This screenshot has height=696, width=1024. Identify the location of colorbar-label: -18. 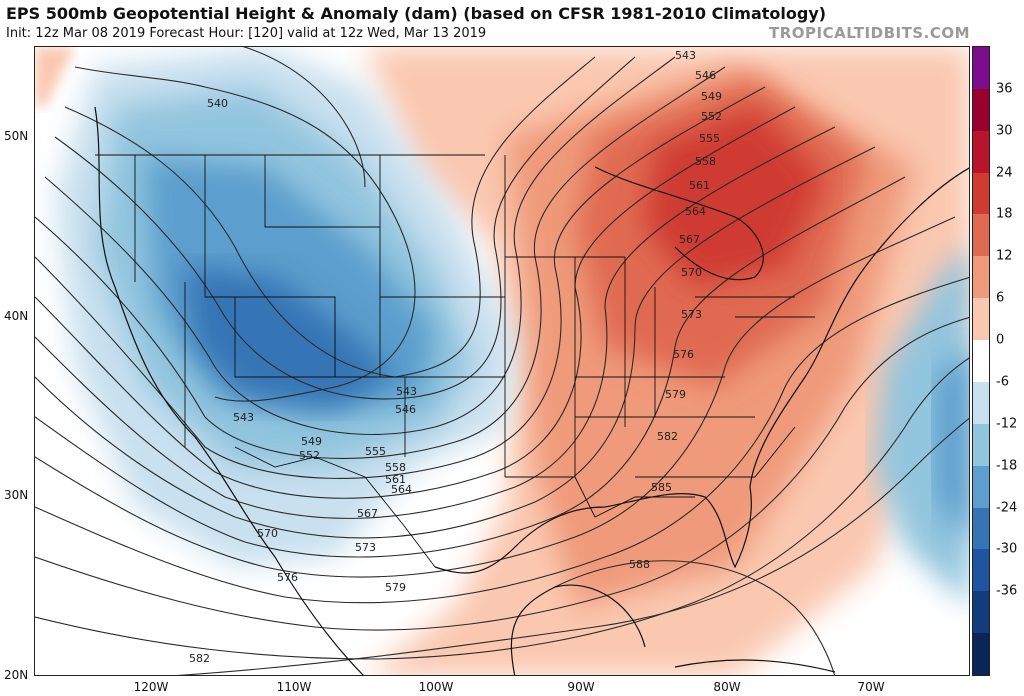
(1007, 466).